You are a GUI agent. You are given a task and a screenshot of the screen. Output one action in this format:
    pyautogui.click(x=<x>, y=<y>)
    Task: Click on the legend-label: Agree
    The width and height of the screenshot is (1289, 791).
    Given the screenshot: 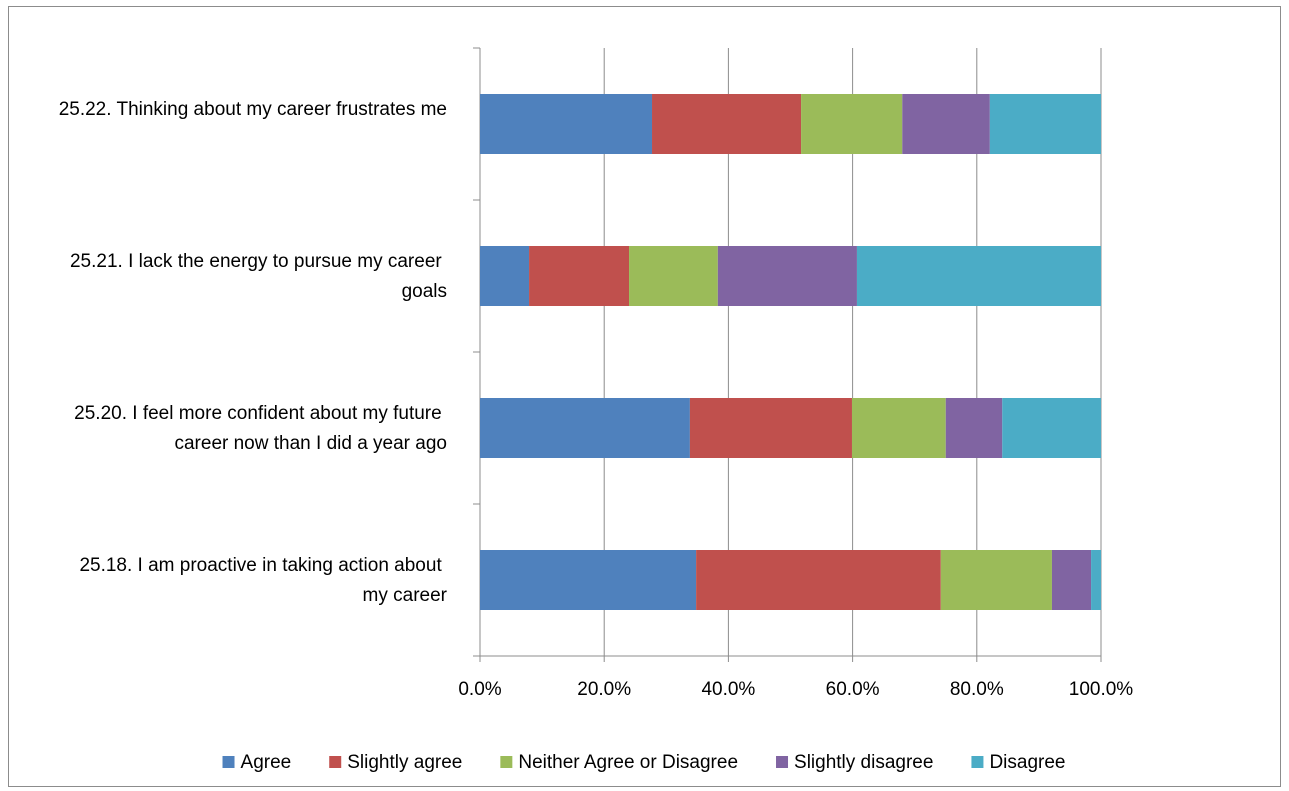 What is the action you would take?
    pyautogui.click(x=266, y=762)
    